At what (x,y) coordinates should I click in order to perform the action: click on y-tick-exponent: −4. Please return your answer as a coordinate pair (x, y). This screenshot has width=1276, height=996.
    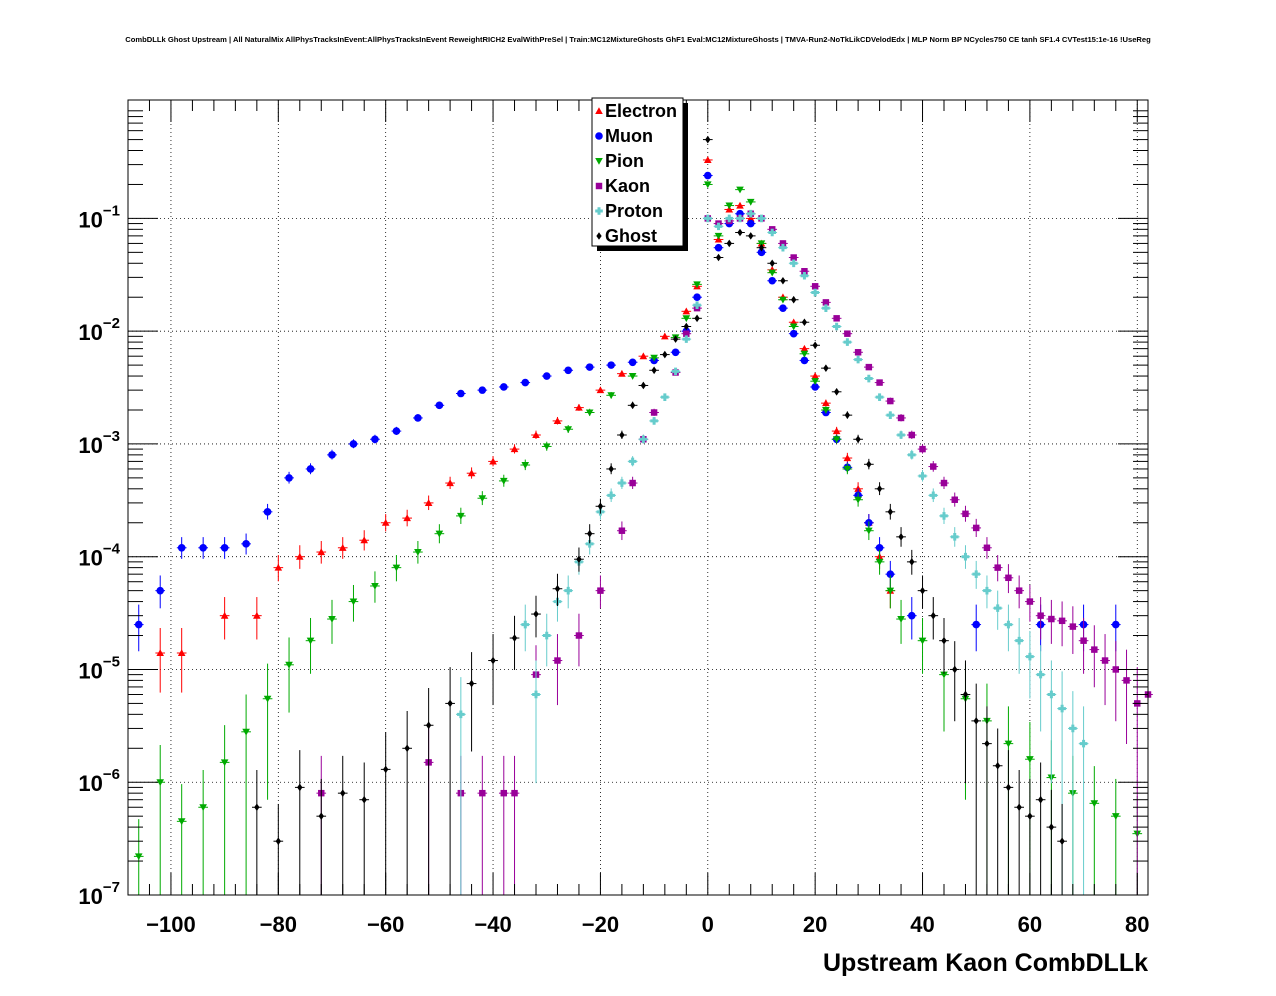
    Looking at the image, I should click on (112, 549).